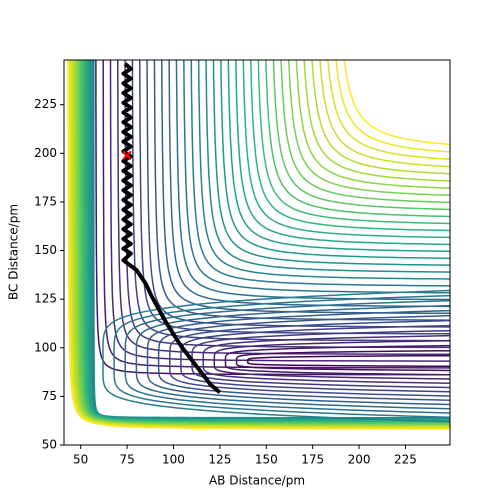  Describe the element at coordinates (219, 460) in the screenshot. I see `x-tick-label: 125` at that location.